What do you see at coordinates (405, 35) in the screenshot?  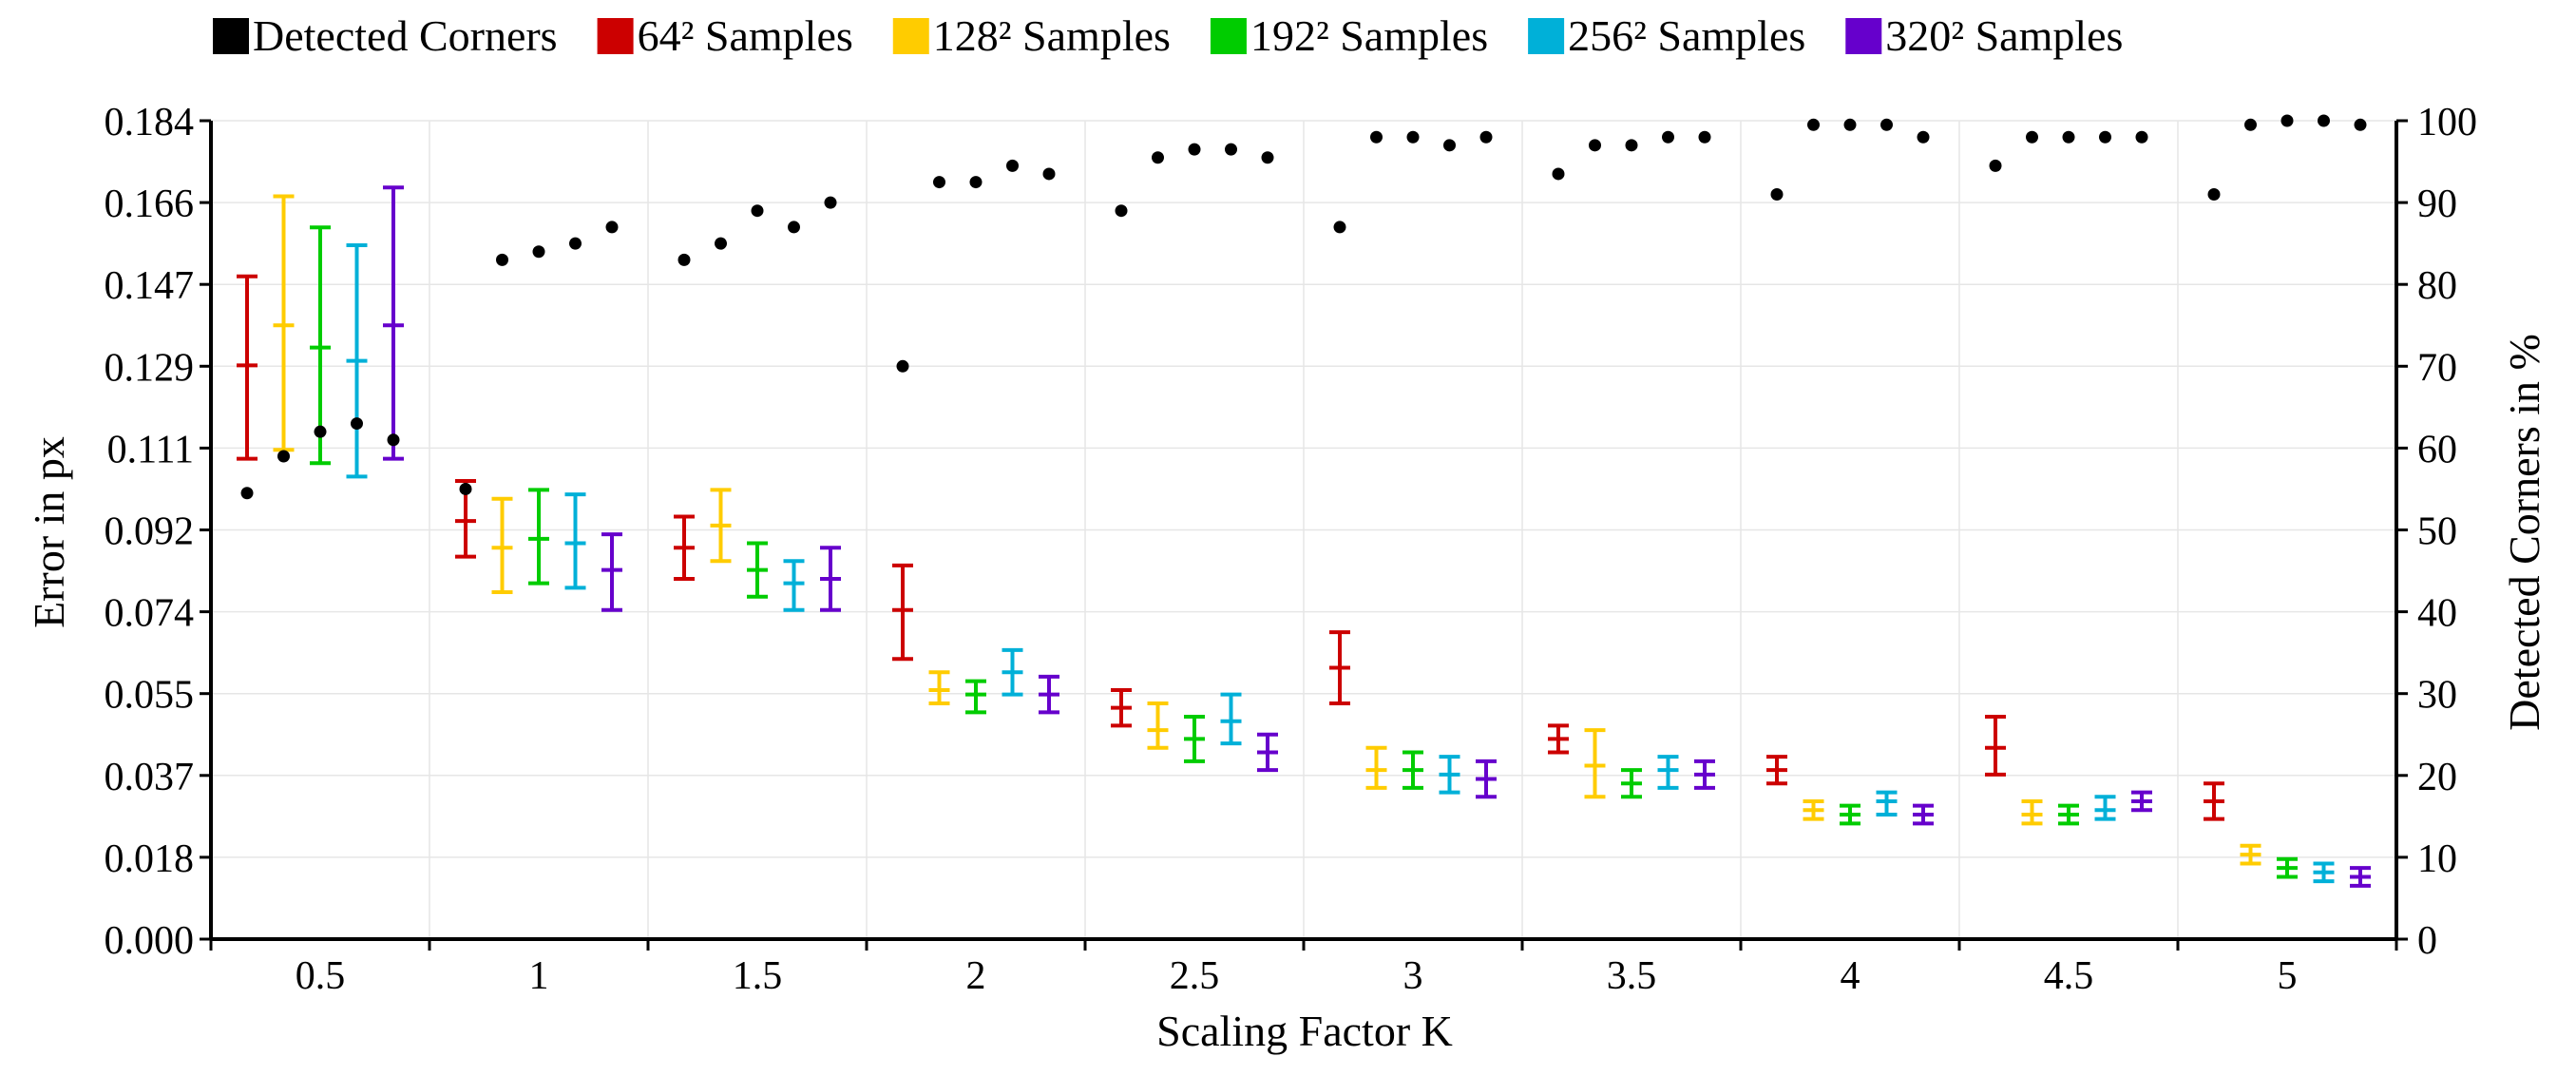 I see `legend-label: Detected Corners` at bounding box center [405, 35].